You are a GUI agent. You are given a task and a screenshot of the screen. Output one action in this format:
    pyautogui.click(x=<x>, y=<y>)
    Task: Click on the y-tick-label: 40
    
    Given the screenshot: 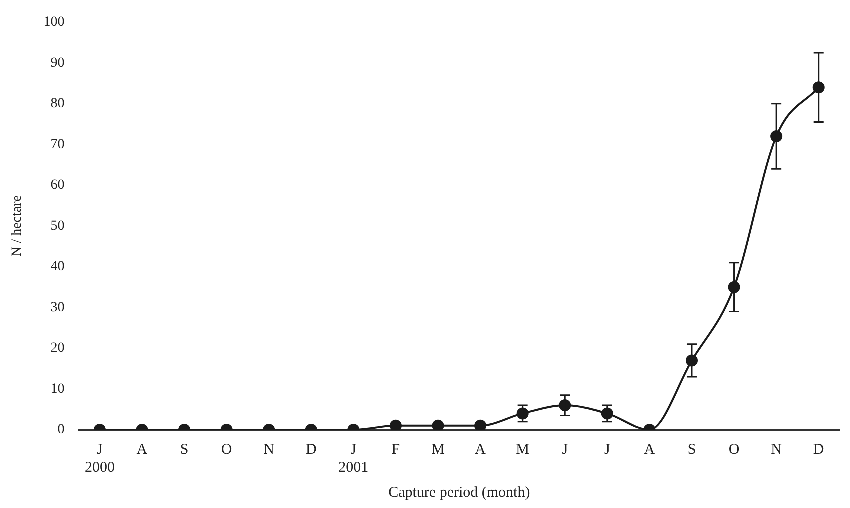 What is the action you would take?
    pyautogui.click(x=57, y=267)
    